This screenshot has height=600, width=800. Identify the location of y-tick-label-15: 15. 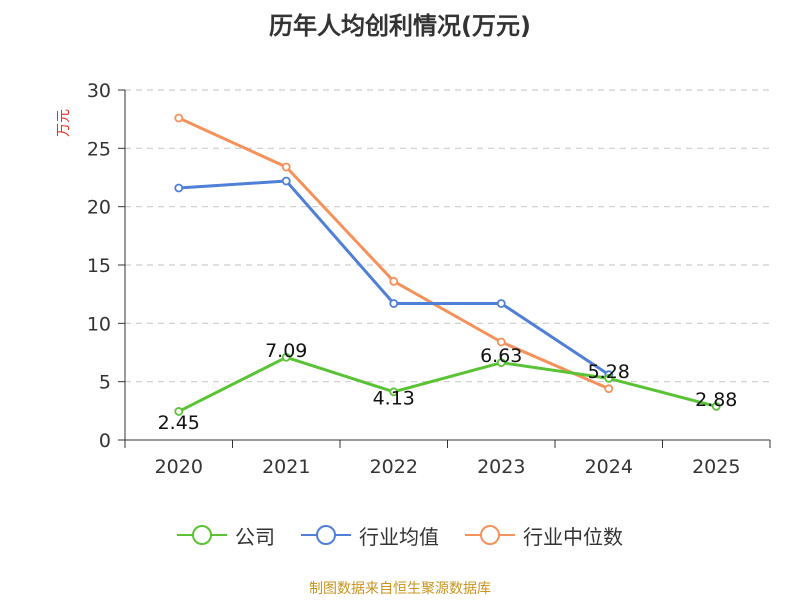
(99, 266).